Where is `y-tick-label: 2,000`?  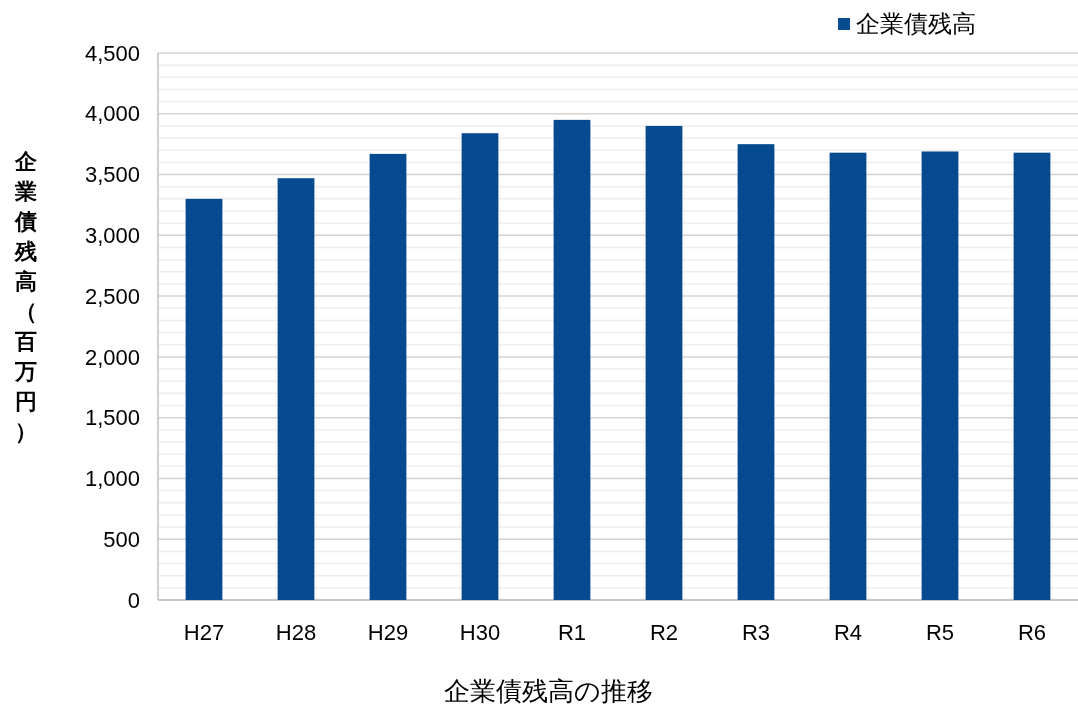 y-tick-label: 2,000 is located at coordinates (112, 357).